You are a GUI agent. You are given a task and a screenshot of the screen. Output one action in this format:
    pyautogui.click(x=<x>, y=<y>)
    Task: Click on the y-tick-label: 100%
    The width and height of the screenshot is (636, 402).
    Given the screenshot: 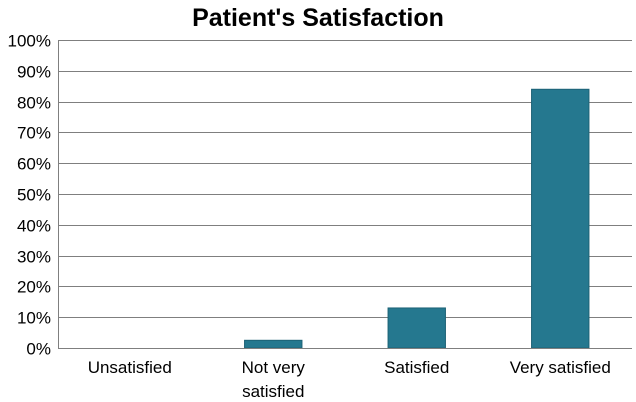 What is the action you would take?
    pyautogui.click(x=29, y=41)
    